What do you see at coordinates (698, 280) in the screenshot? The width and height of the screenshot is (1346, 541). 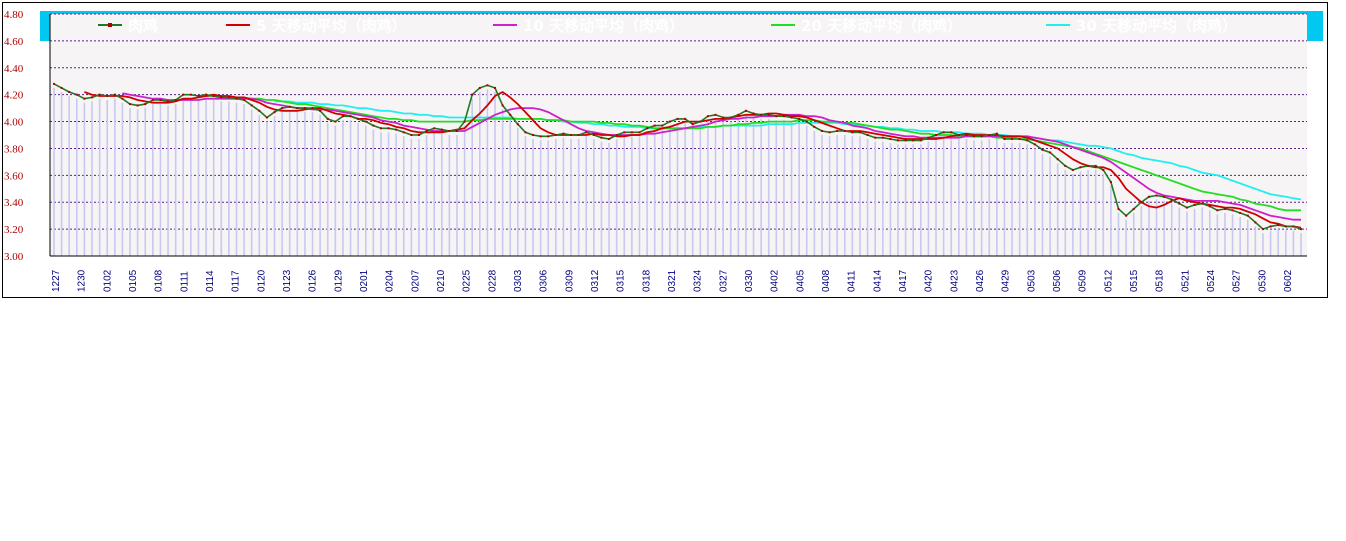 I see `x-tick-label: 0324` at bounding box center [698, 280].